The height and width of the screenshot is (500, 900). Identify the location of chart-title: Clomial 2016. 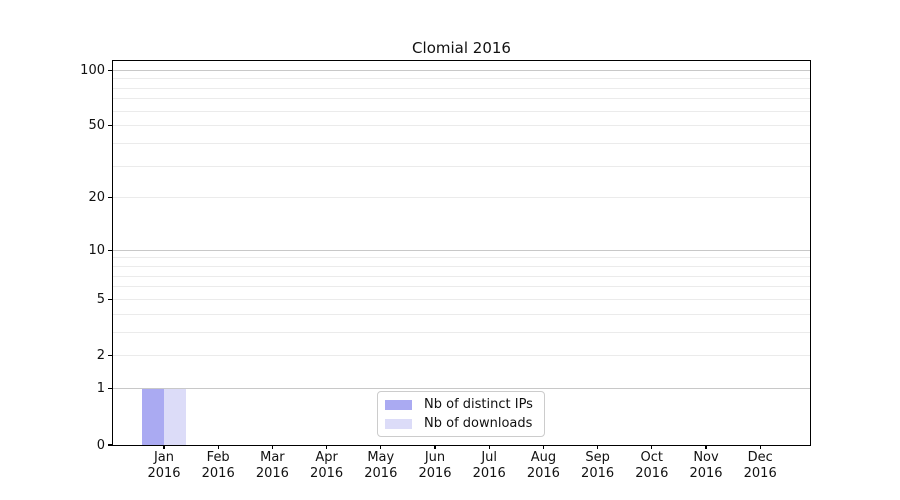
(461, 48).